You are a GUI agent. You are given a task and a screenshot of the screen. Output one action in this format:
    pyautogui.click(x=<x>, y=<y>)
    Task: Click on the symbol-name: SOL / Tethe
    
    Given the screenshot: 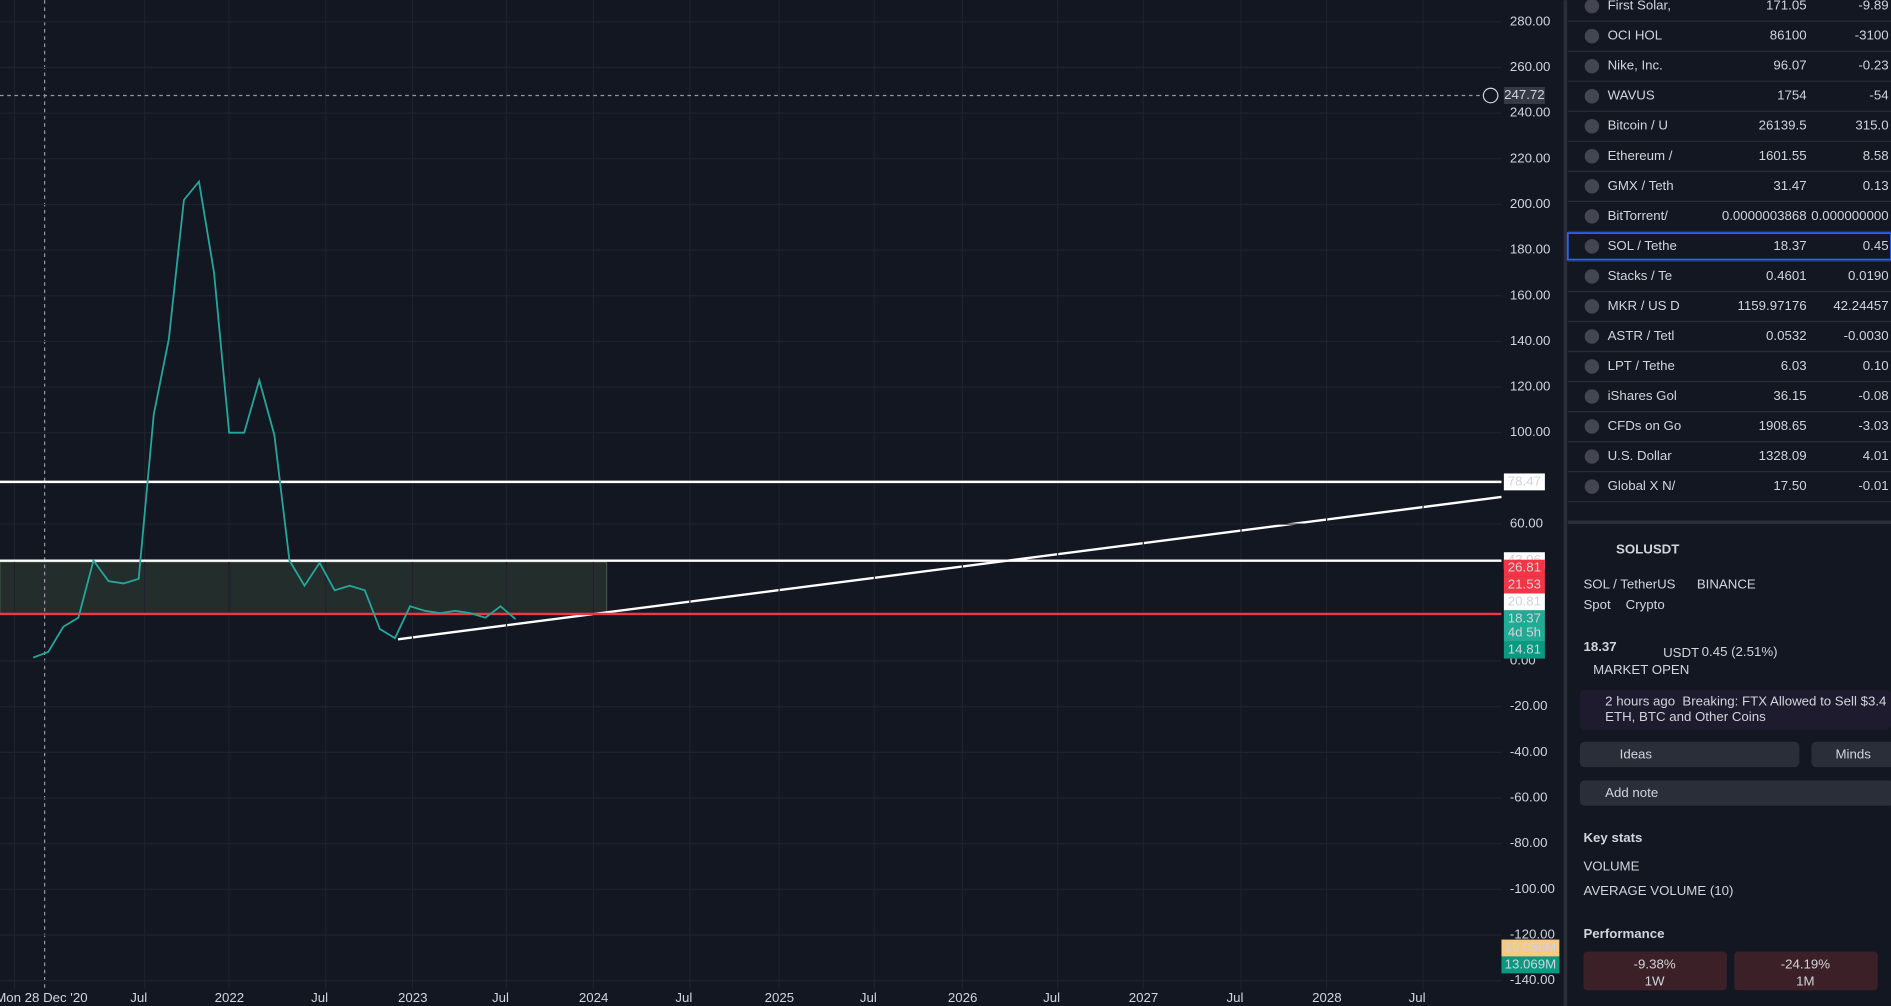 What is the action you would take?
    pyautogui.click(x=1642, y=245)
    